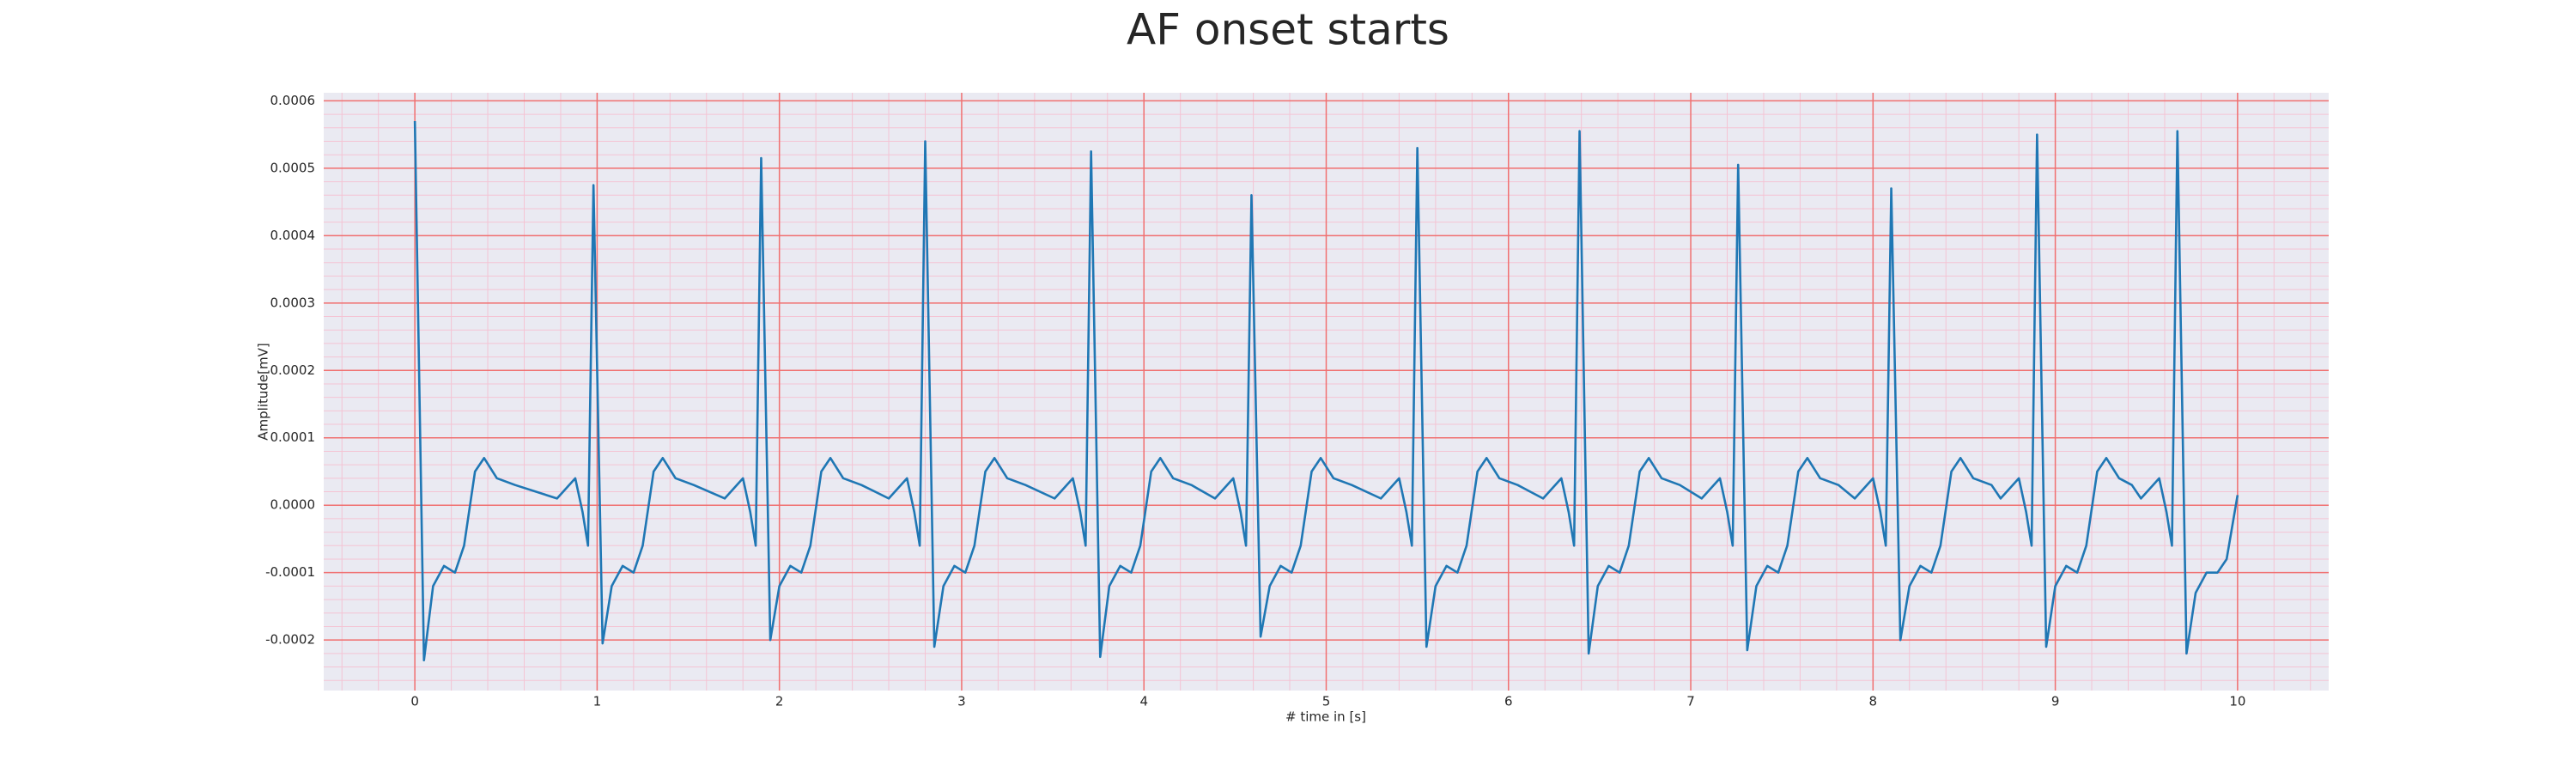 This screenshot has width=2576, height=773. I want to click on x-tick-label: 1, so click(597, 701).